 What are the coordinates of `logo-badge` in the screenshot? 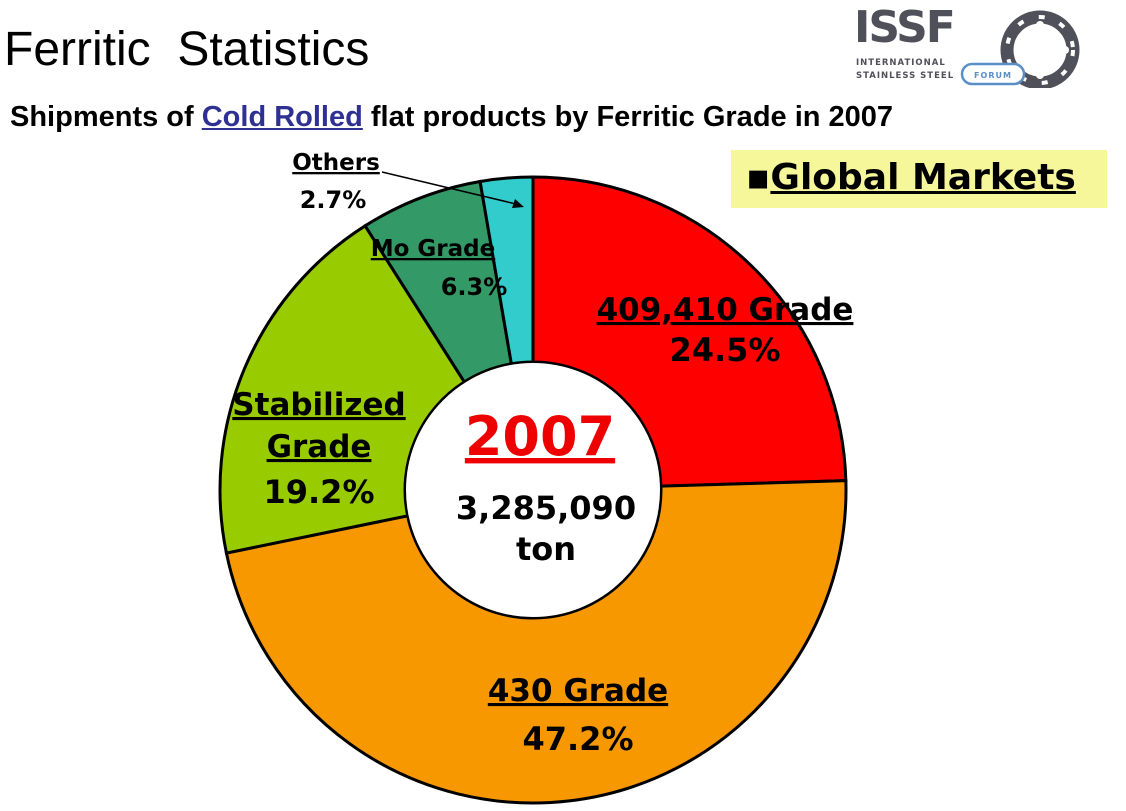 It's located at (993, 74).